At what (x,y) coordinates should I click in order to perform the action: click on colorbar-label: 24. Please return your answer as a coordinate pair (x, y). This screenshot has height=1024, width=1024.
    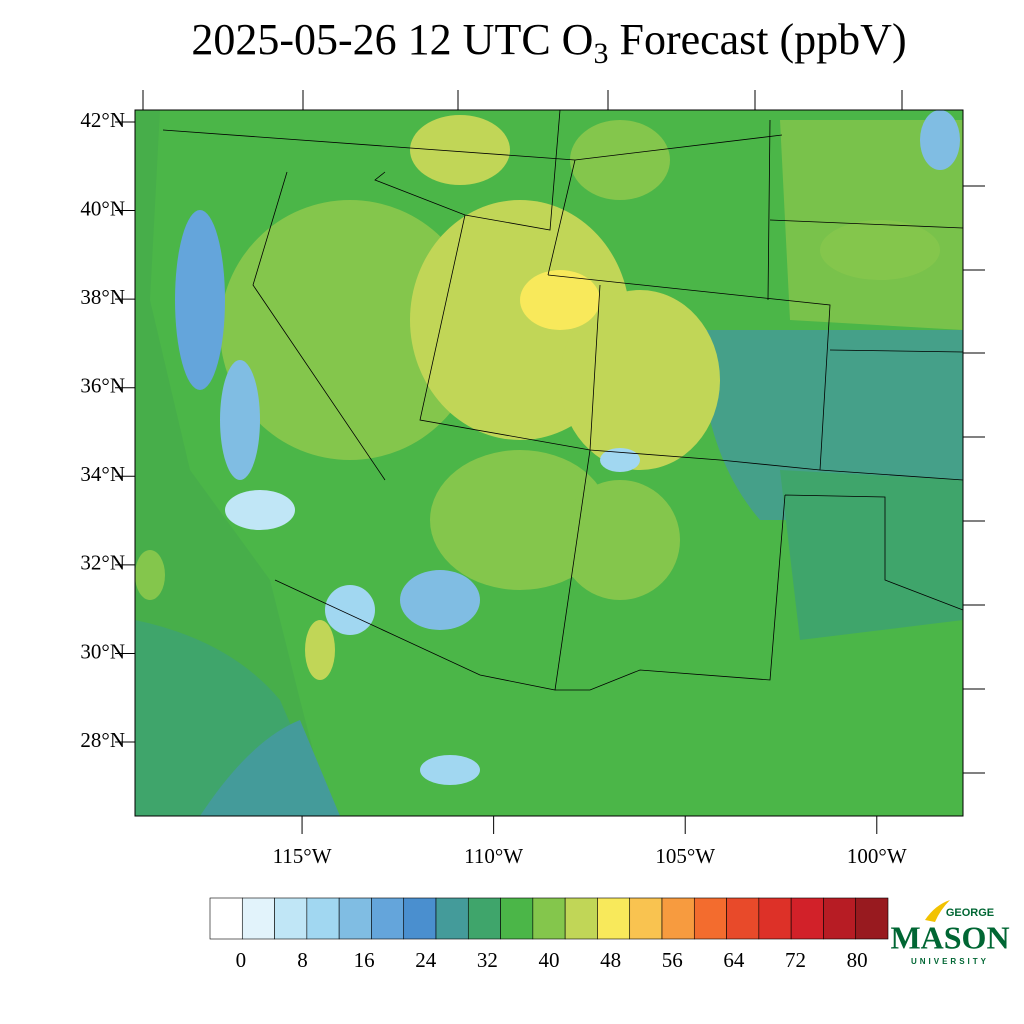
    Looking at the image, I should click on (426, 960).